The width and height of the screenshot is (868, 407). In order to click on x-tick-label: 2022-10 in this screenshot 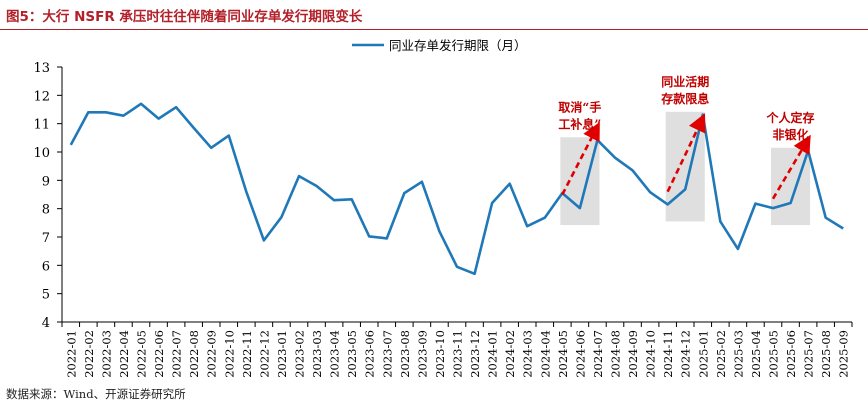, I will do `click(229, 354)`.